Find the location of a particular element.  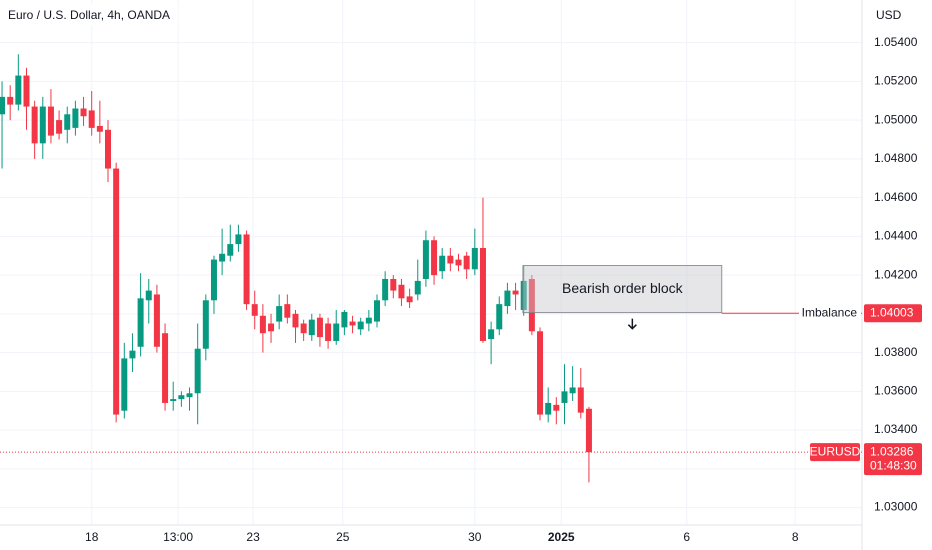

x-tick-label: 6 is located at coordinates (686, 537).